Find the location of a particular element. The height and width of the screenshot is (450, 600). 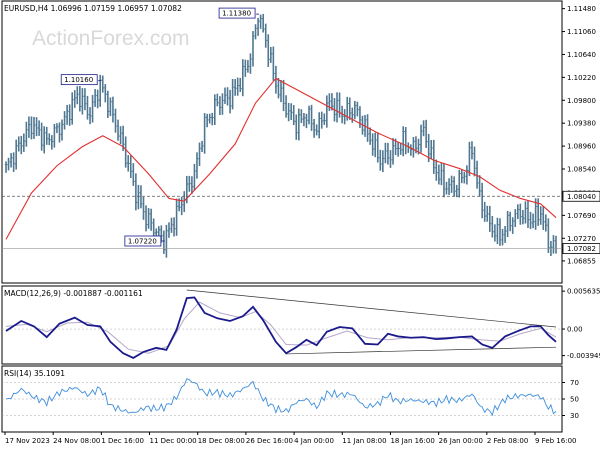

macd-tick-label: 0.005635 is located at coordinates (583, 292).